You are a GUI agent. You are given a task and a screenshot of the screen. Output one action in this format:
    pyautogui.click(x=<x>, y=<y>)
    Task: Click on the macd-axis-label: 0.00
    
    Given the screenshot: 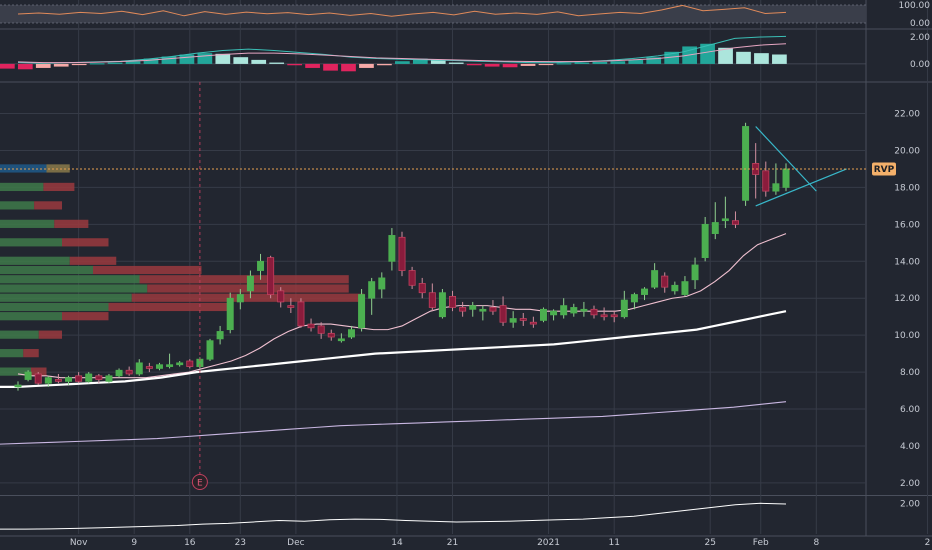 What is the action you would take?
    pyautogui.click(x=920, y=65)
    